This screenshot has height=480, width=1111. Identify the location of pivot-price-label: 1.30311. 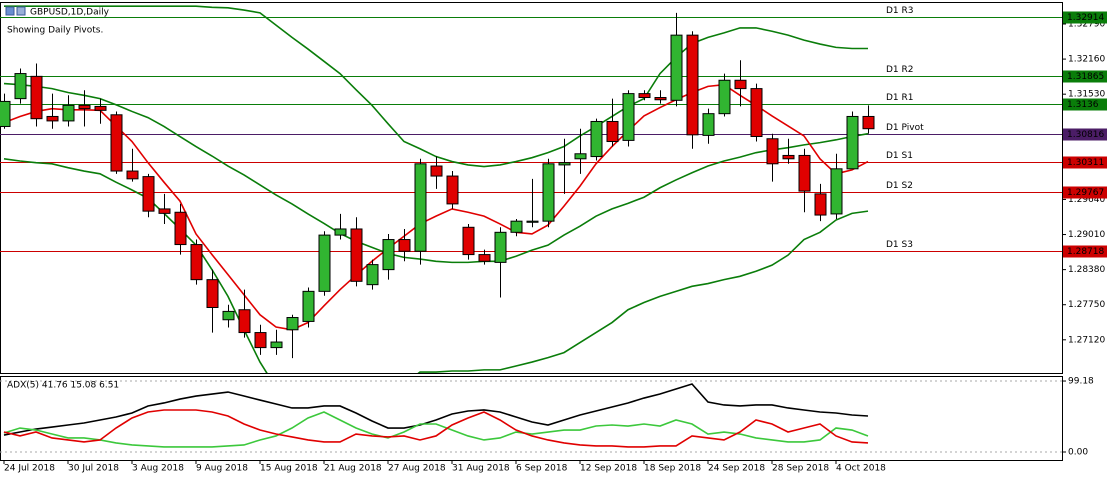
(1085, 163).